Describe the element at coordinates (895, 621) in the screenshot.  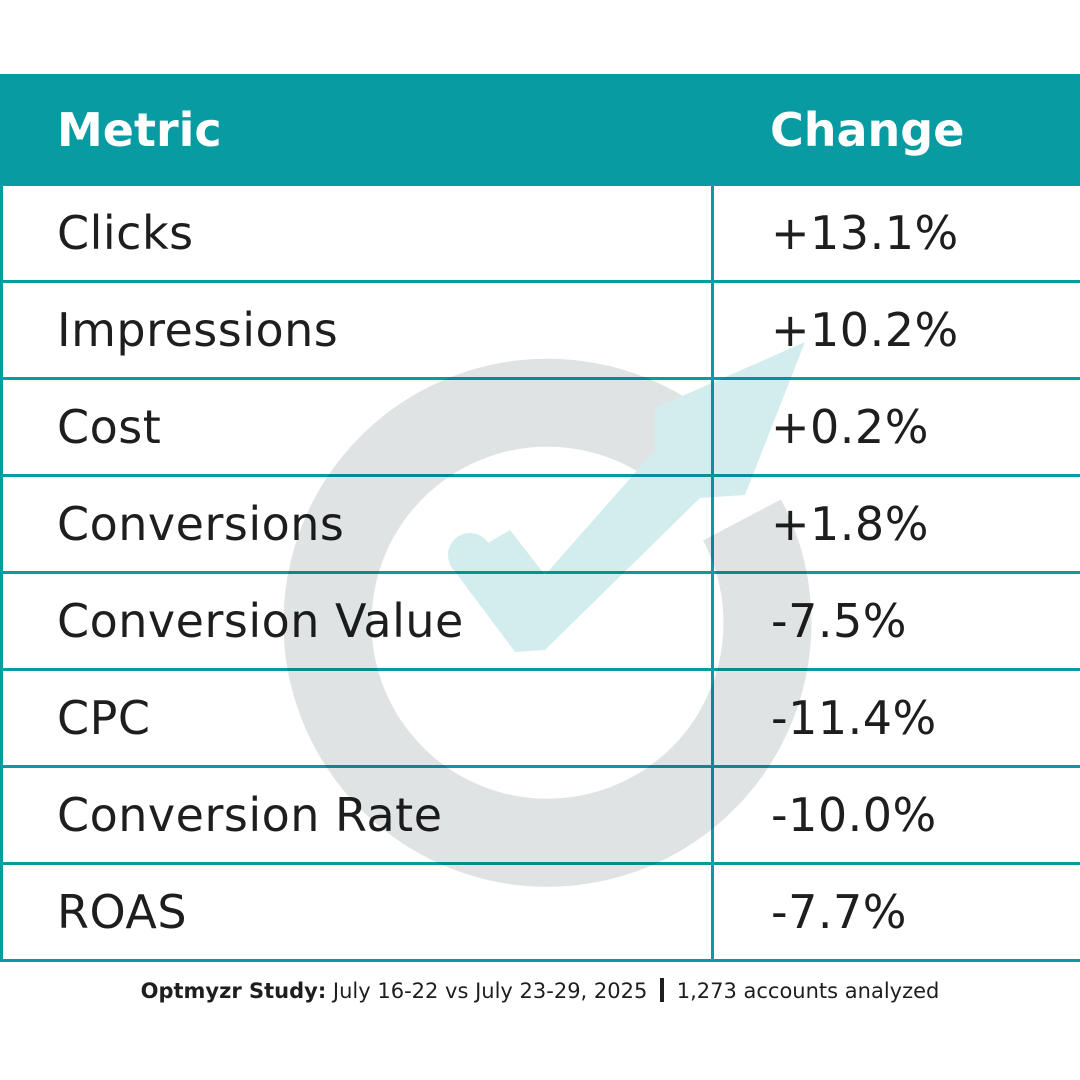
I see `change-cell: -7.5%` at that location.